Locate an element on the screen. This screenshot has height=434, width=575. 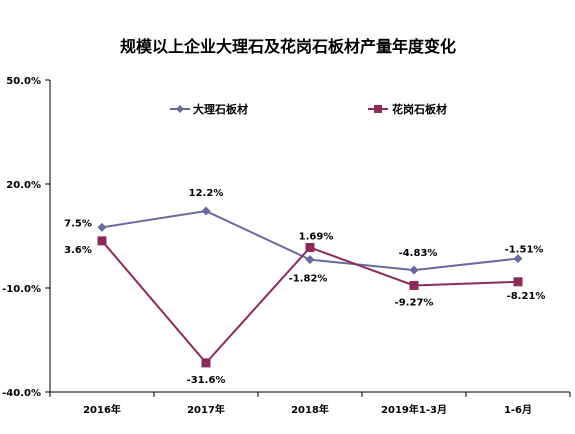
legend-label-marble: 大理石板材 is located at coordinates (220, 109).